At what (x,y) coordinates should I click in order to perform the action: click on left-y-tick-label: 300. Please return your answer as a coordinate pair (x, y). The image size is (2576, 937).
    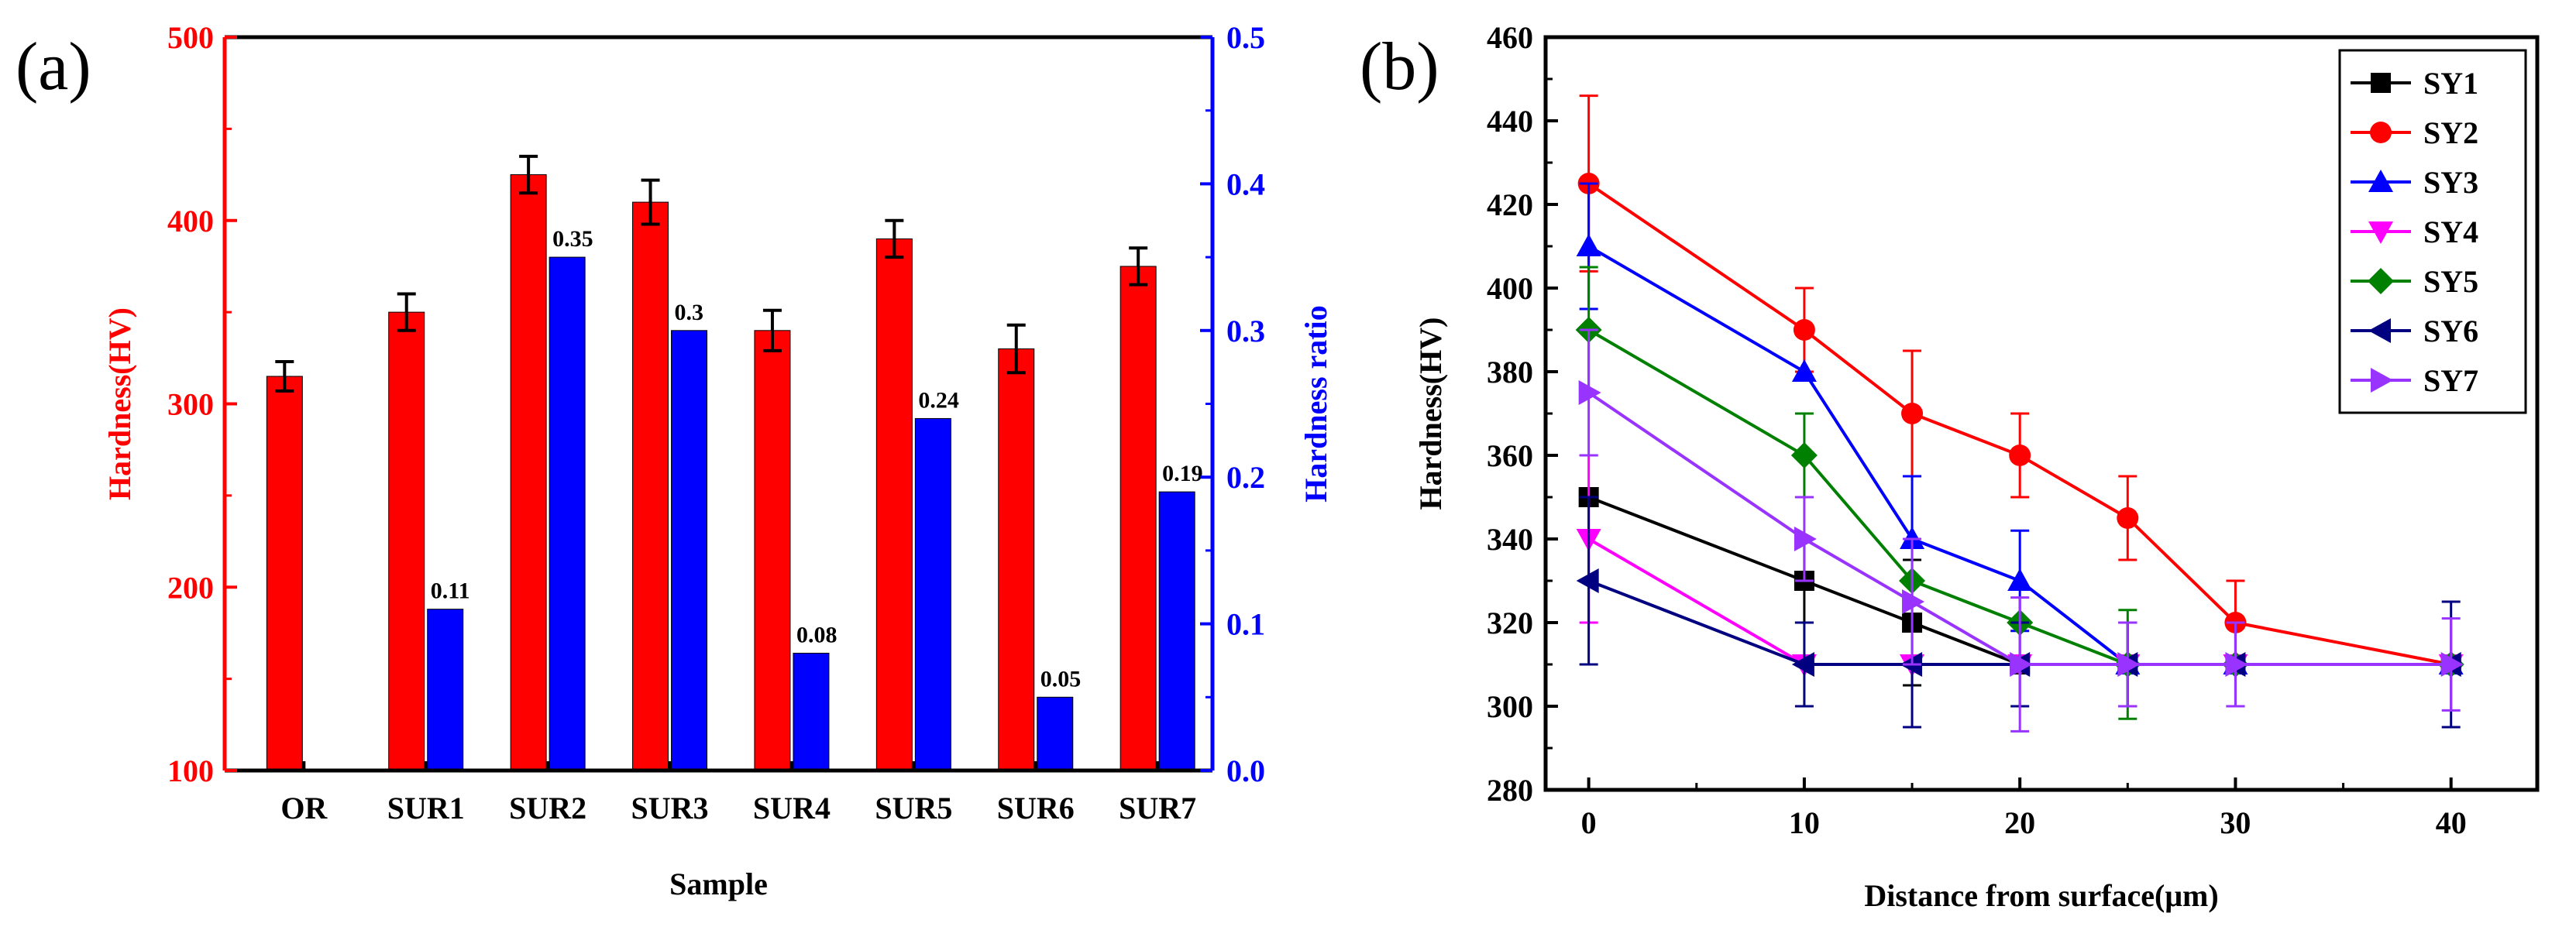
    Looking at the image, I should click on (190, 404).